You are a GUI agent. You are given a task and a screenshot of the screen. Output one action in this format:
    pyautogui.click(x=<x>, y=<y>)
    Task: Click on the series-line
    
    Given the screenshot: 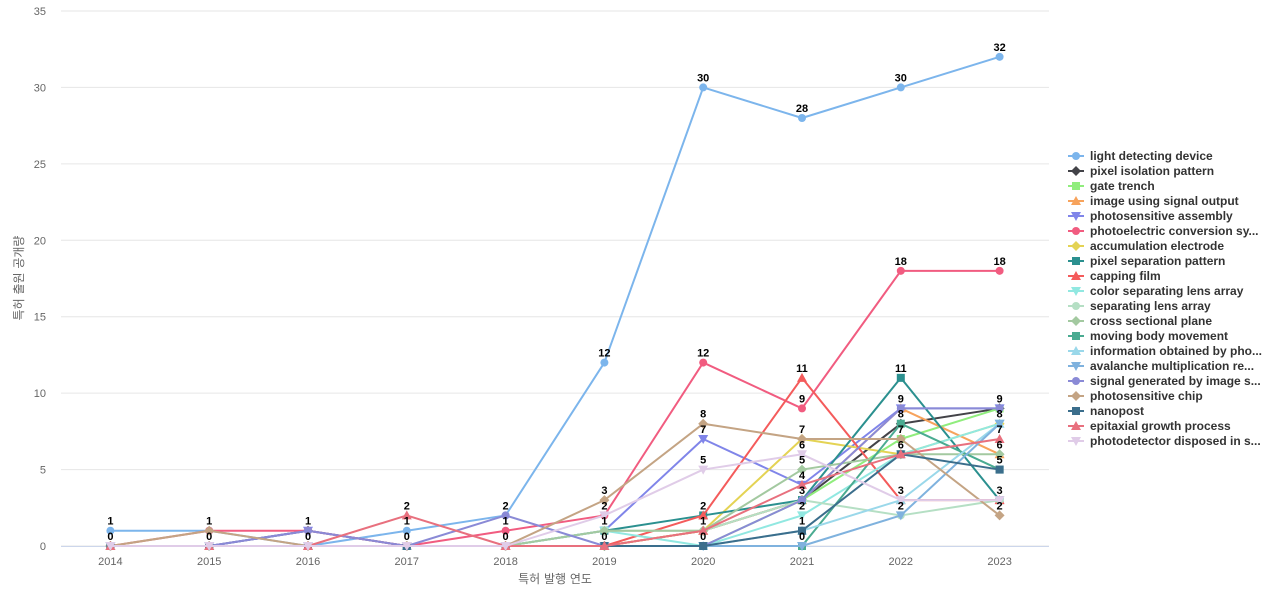 What is the action you would take?
    pyautogui.click(x=555, y=484)
    